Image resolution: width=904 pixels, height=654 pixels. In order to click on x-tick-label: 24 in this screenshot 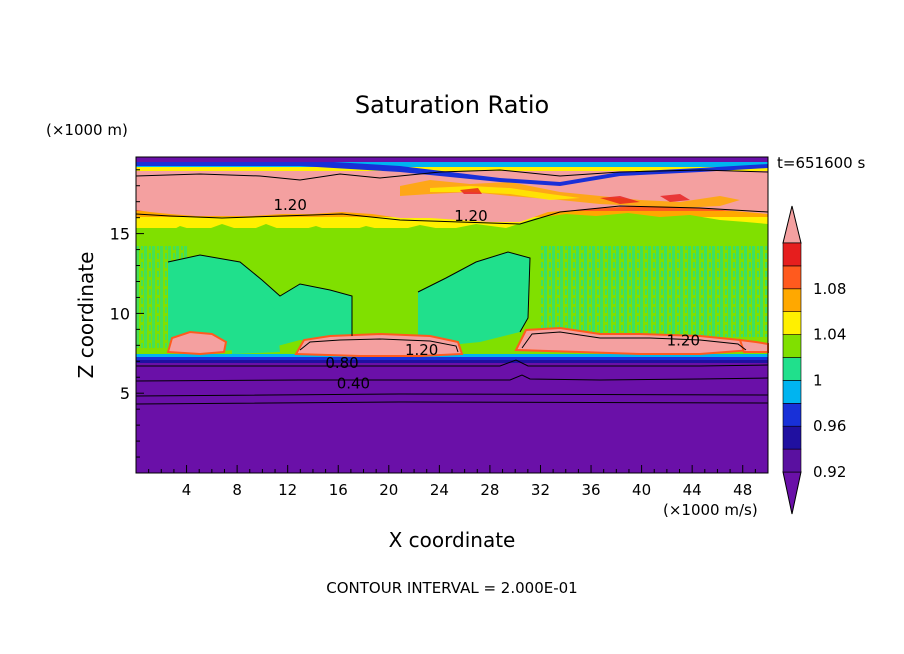, I will do `click(439, 490)`.